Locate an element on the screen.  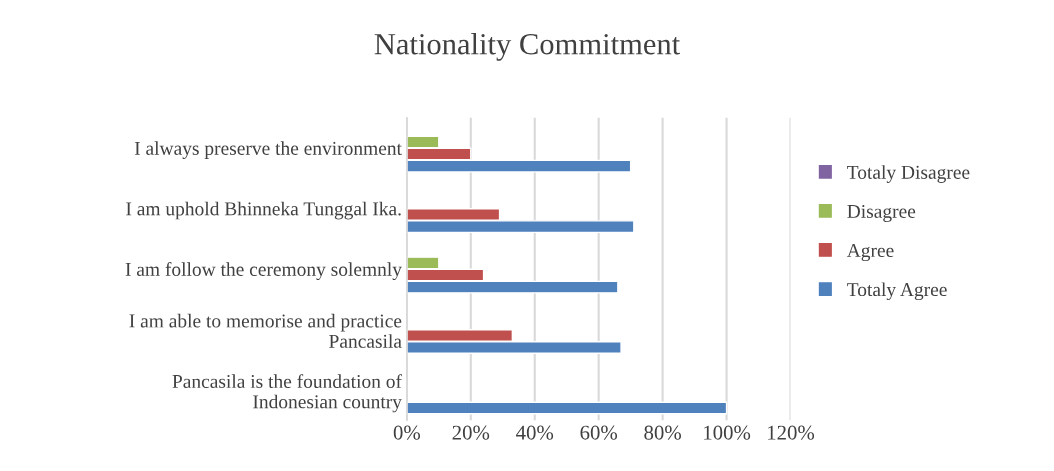
bar is located at coordinates (567, 408).